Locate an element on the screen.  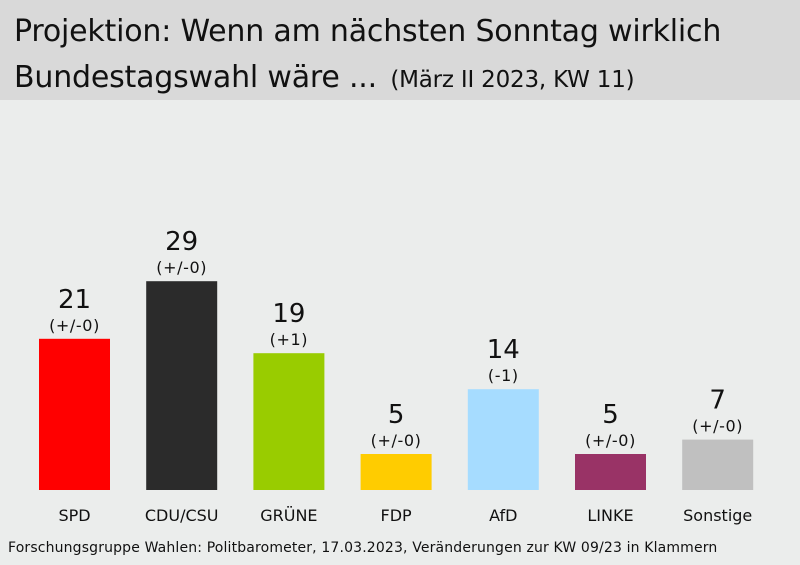
change-label: (+1) is located at coordinates (289, 339).